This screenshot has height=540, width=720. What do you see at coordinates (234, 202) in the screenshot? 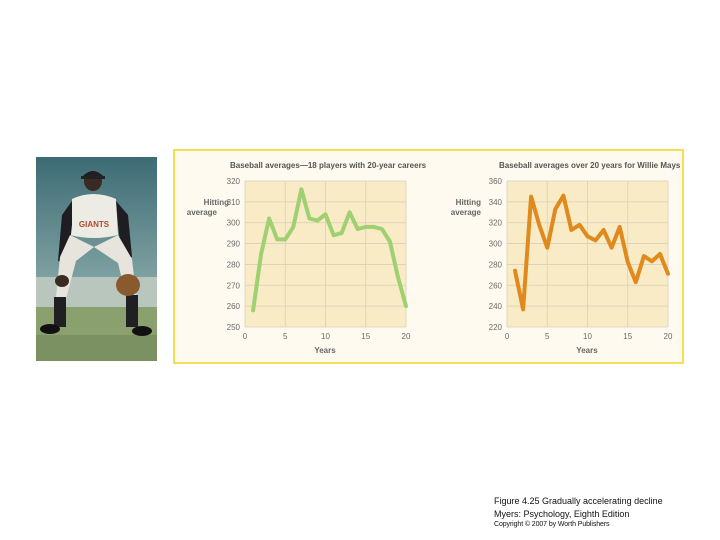
I see `y-tick-label: 310` at bounding box center [234, 202].